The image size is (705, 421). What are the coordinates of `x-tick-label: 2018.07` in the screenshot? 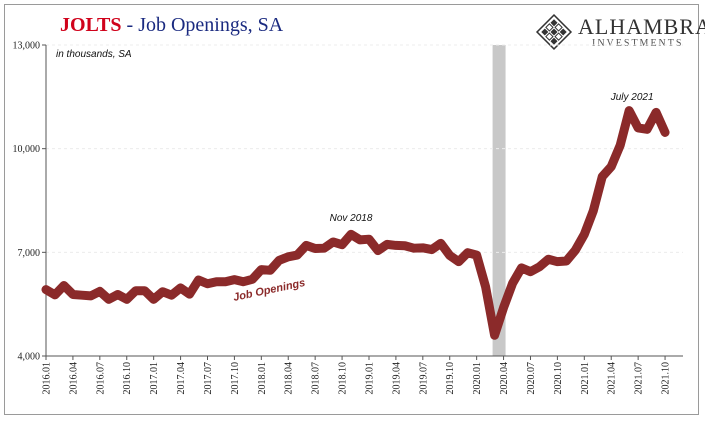 It's located at (316, 378).